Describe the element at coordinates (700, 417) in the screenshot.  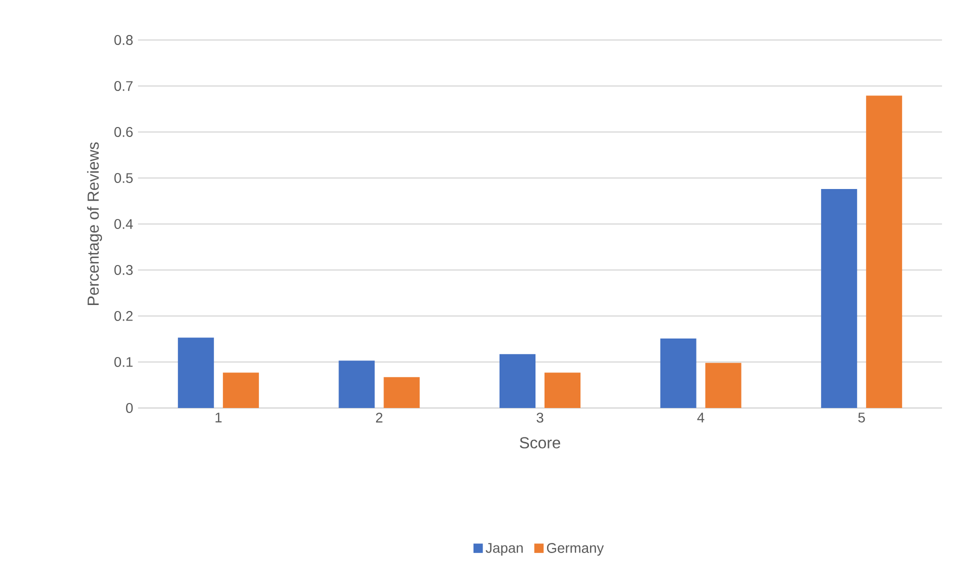
I see `x-tick-label: 4` at that location.